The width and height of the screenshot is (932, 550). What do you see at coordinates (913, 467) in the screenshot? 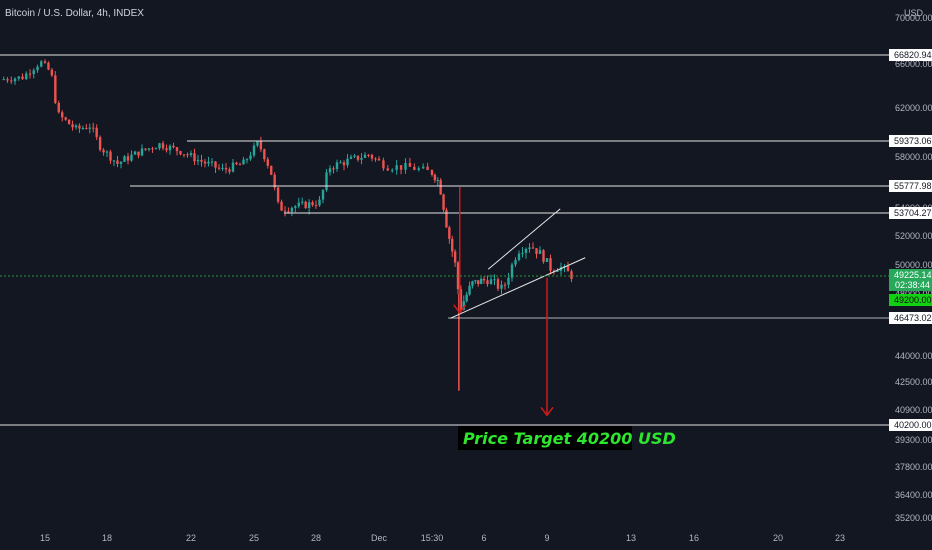
I see `y-tick-label: 37800.00` at bounding box center [913, 467].